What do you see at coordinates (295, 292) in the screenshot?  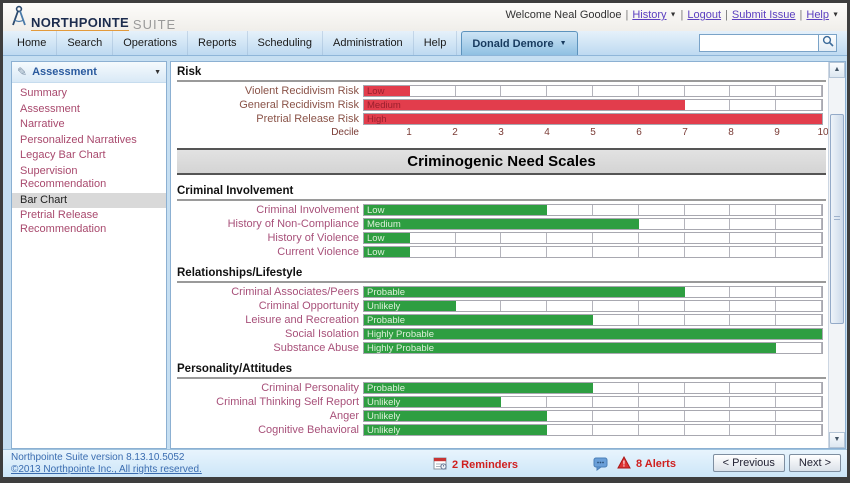 I see `row-label: Criminal Associates/Peers` at bounding box center [295, 292].